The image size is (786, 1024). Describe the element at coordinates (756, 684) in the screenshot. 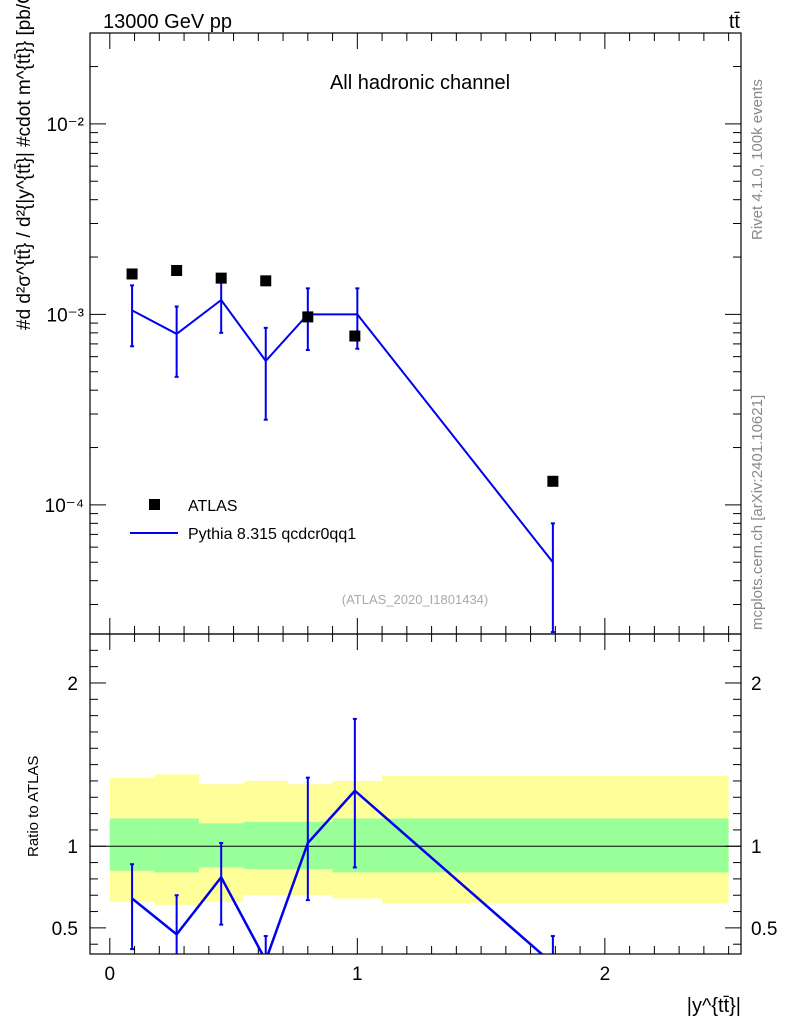

I see `ratio-y-tick-label-right: 2` at that location.